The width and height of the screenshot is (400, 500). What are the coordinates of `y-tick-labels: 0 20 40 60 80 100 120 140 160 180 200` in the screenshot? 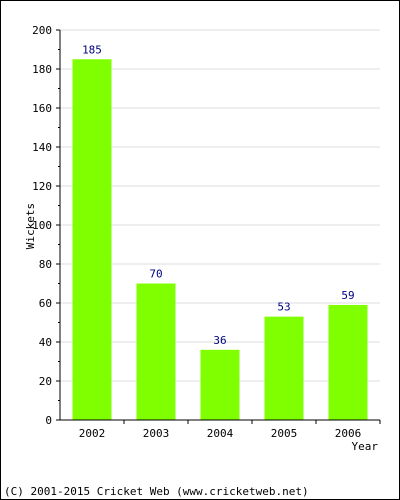 It's located at (42, 225).